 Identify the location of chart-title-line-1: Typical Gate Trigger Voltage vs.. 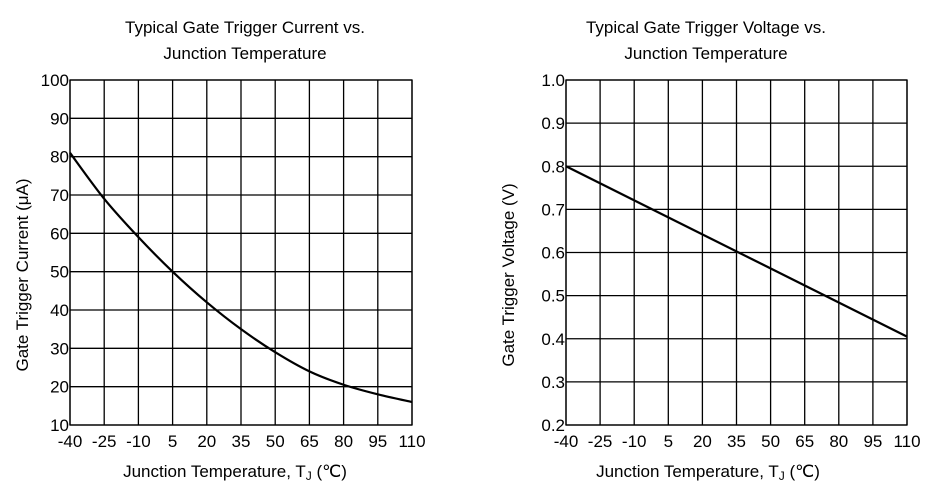
(706, 27).